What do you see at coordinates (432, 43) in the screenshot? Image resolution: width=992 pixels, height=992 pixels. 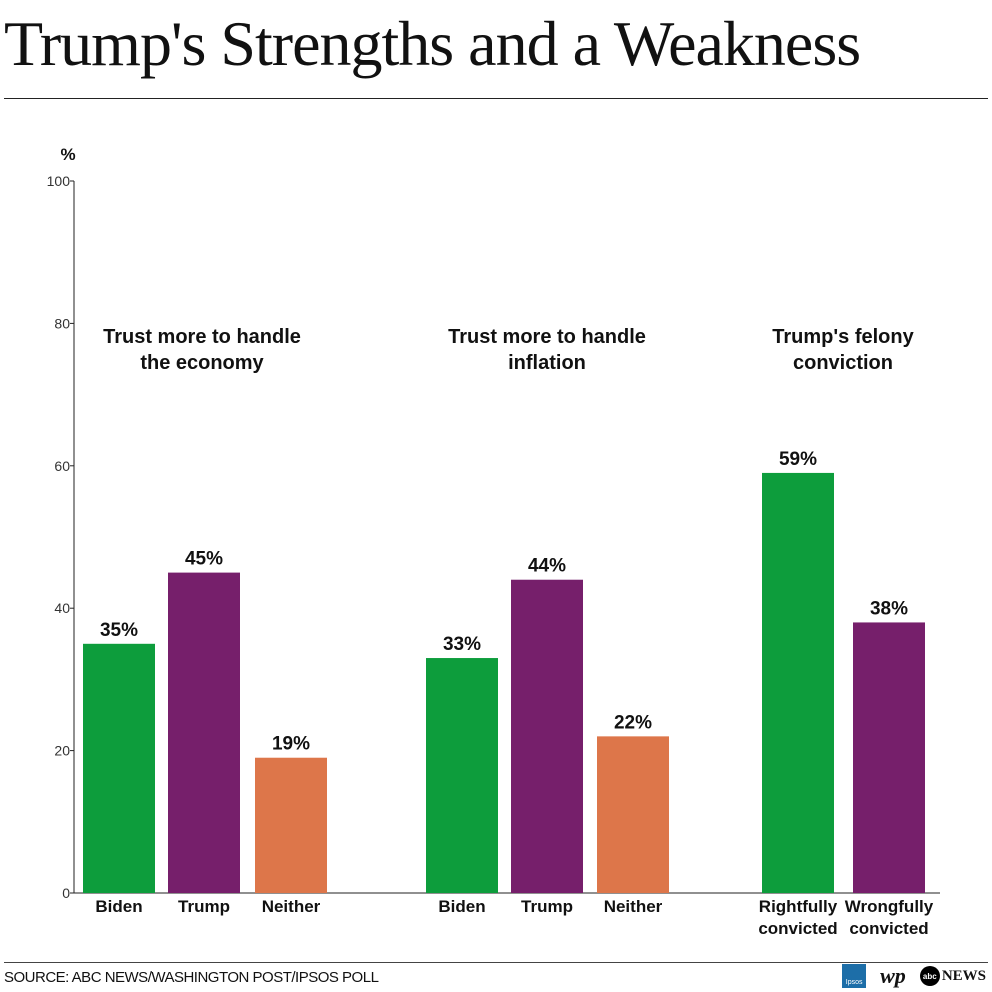 I see `chart-title: Trump's Strengths and a Weakness` at bounding box center [432, 43].